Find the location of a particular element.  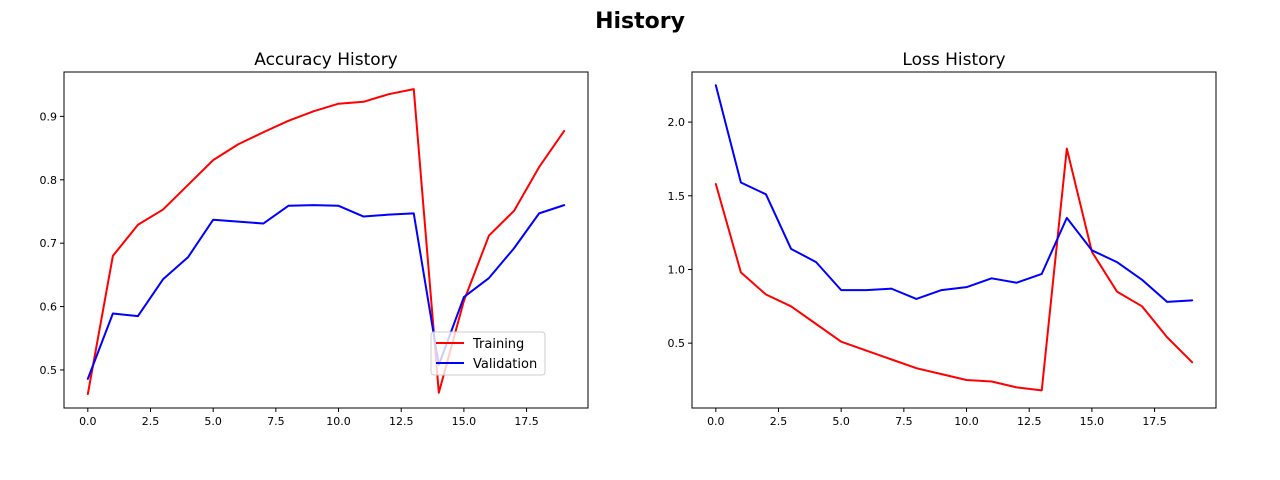

loss-y-tick-label: 1.0 is located at coordinates (677, 269).